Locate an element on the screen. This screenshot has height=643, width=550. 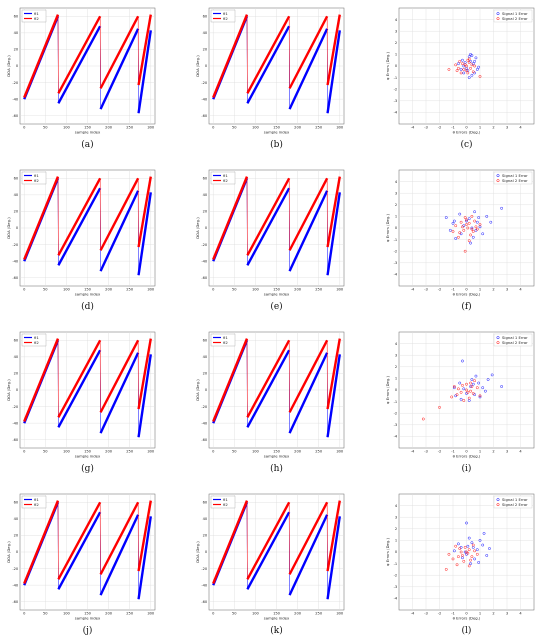
y-tick-label: -3 is located at coordinates (396, 263).